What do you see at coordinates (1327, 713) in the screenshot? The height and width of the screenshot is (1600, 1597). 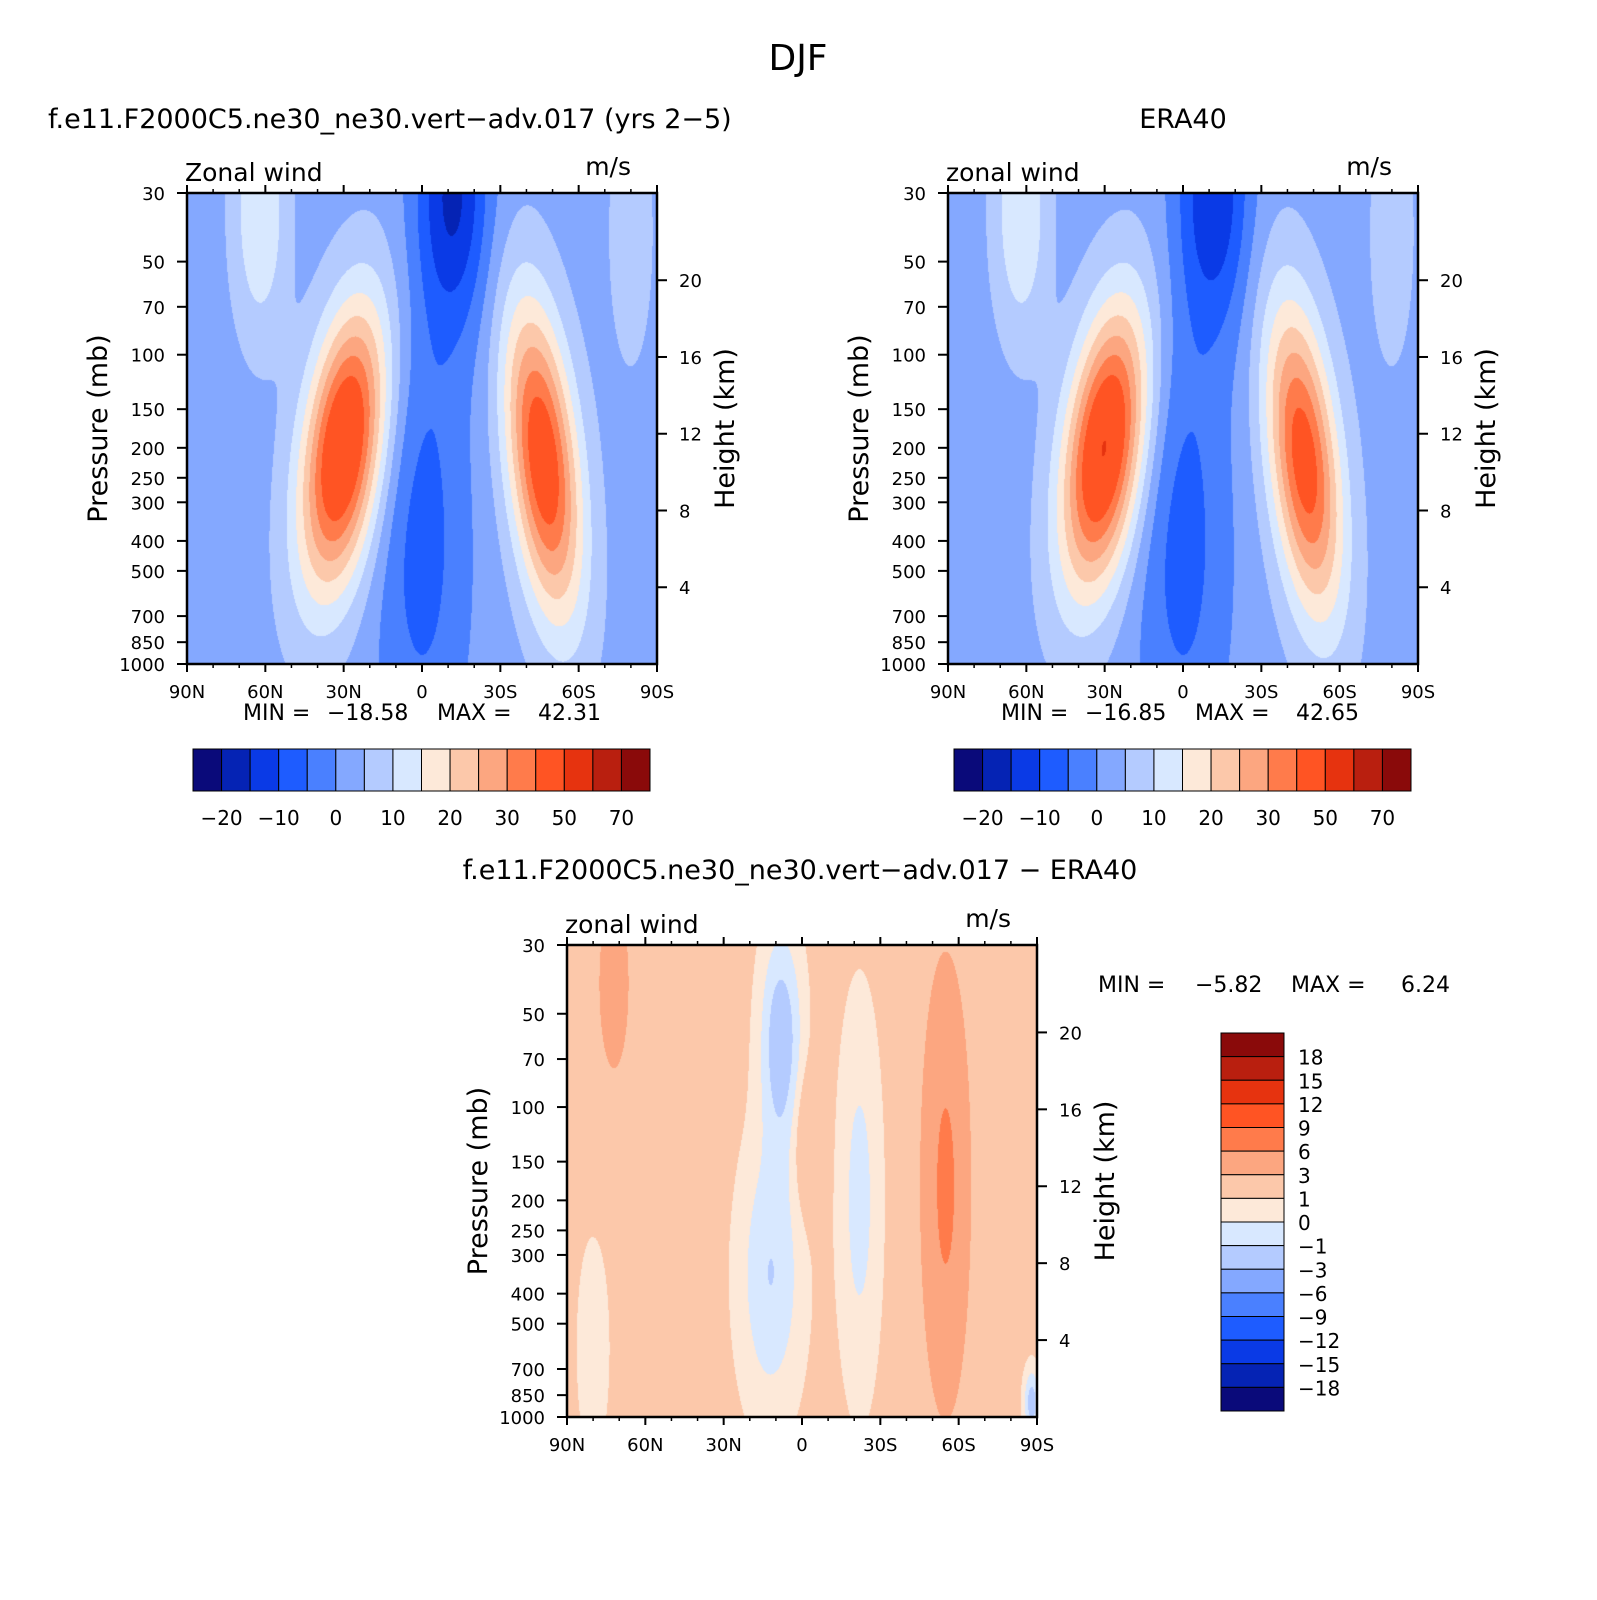 I see `max-value: 42.65` at bounding box center [1327, 713].